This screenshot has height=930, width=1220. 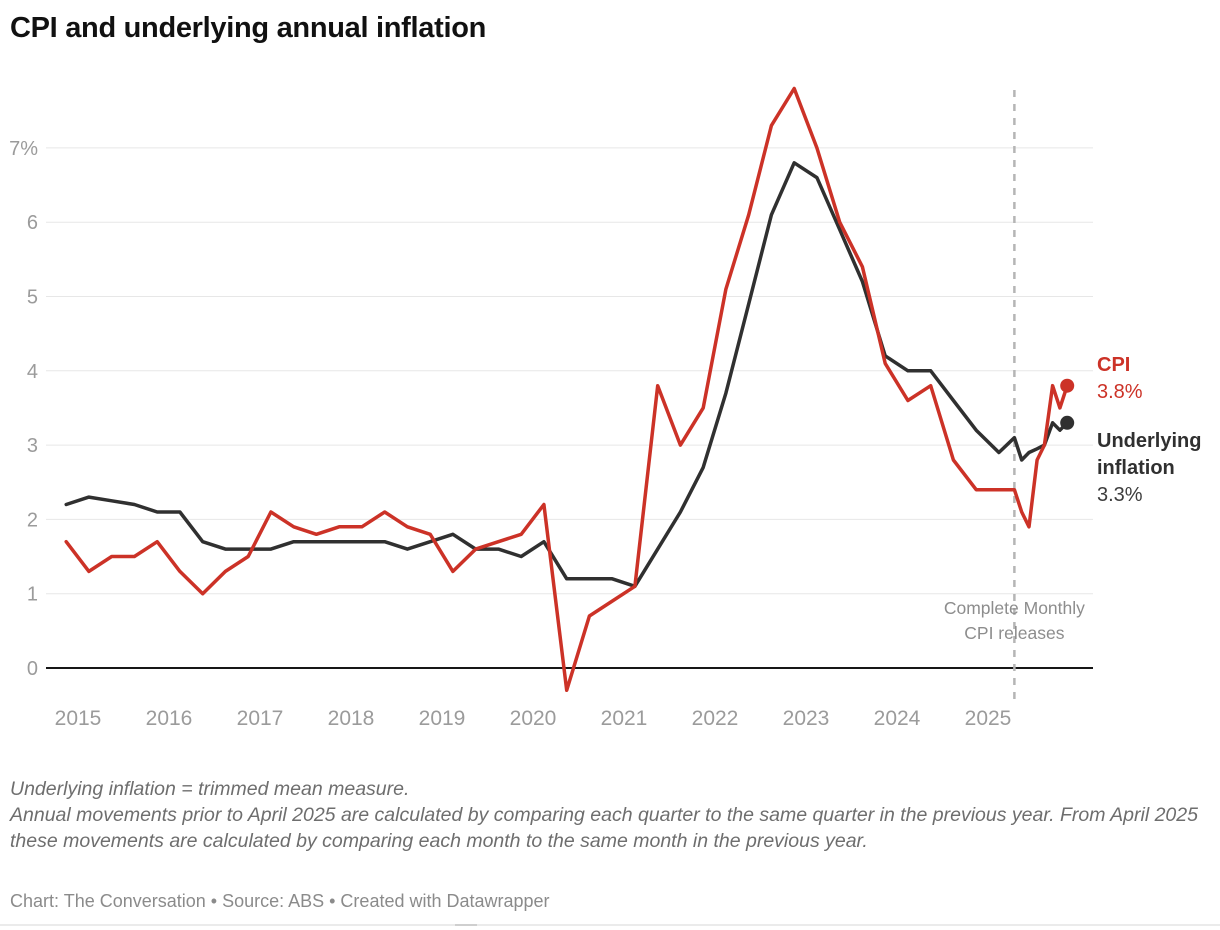 What do you see at coordinates (533, 718) in the screenshot?
I see `x-tick-label: 2020` at bounding box center [533, 718].